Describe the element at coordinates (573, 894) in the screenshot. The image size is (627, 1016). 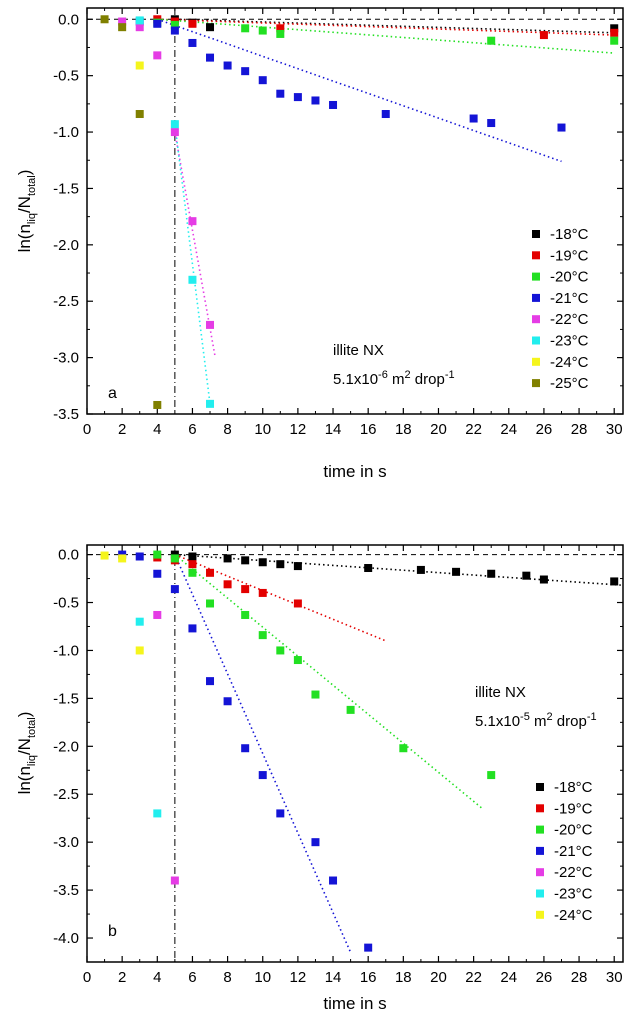
I see `legend-label: -23°C` at that location.